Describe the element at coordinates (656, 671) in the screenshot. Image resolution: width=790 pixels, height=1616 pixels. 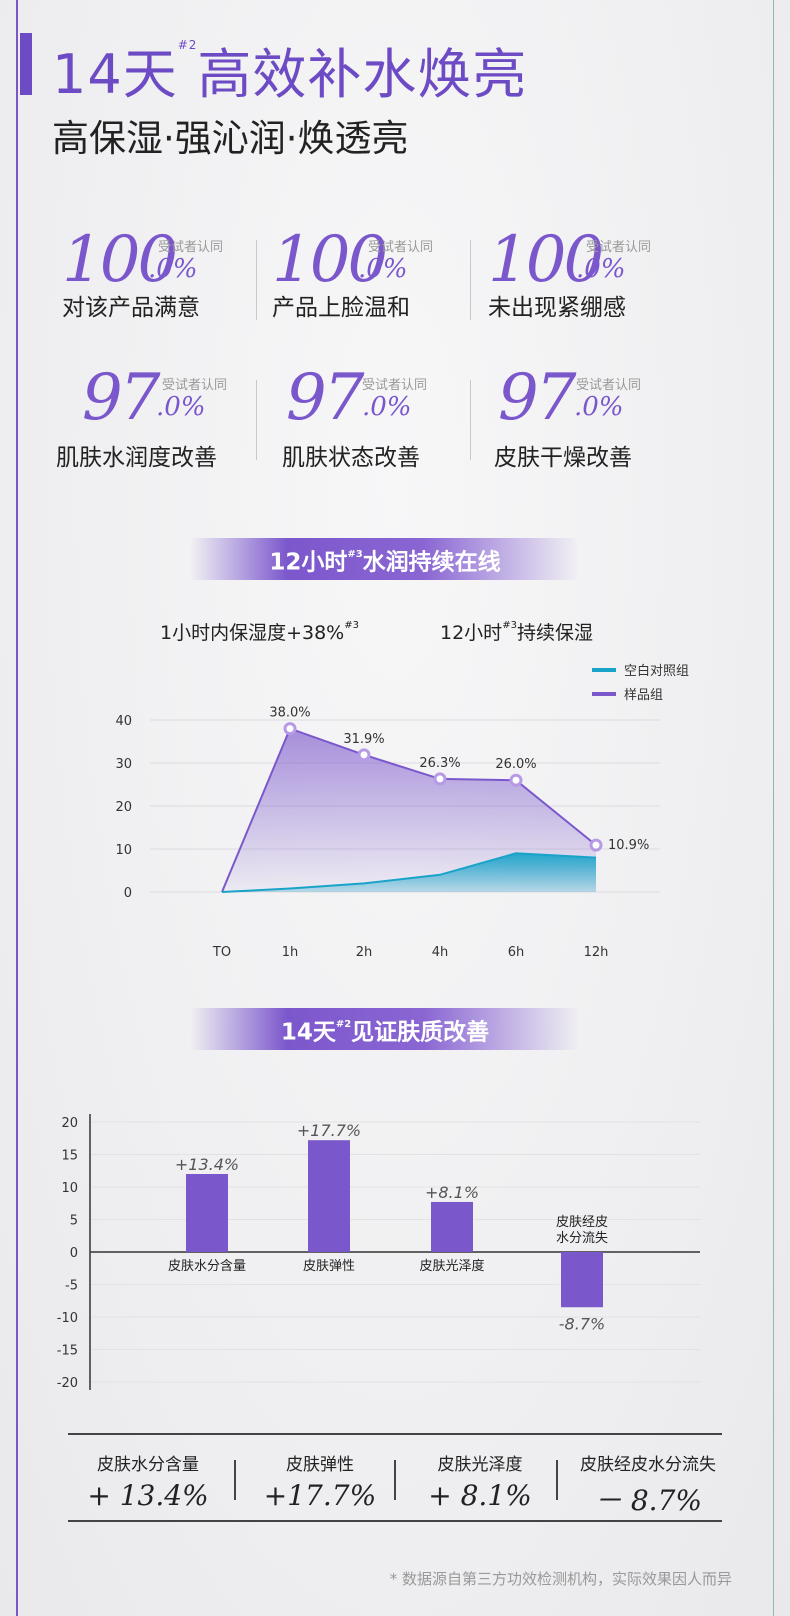
I see `legend-label-control: 空白对照组` at that location.